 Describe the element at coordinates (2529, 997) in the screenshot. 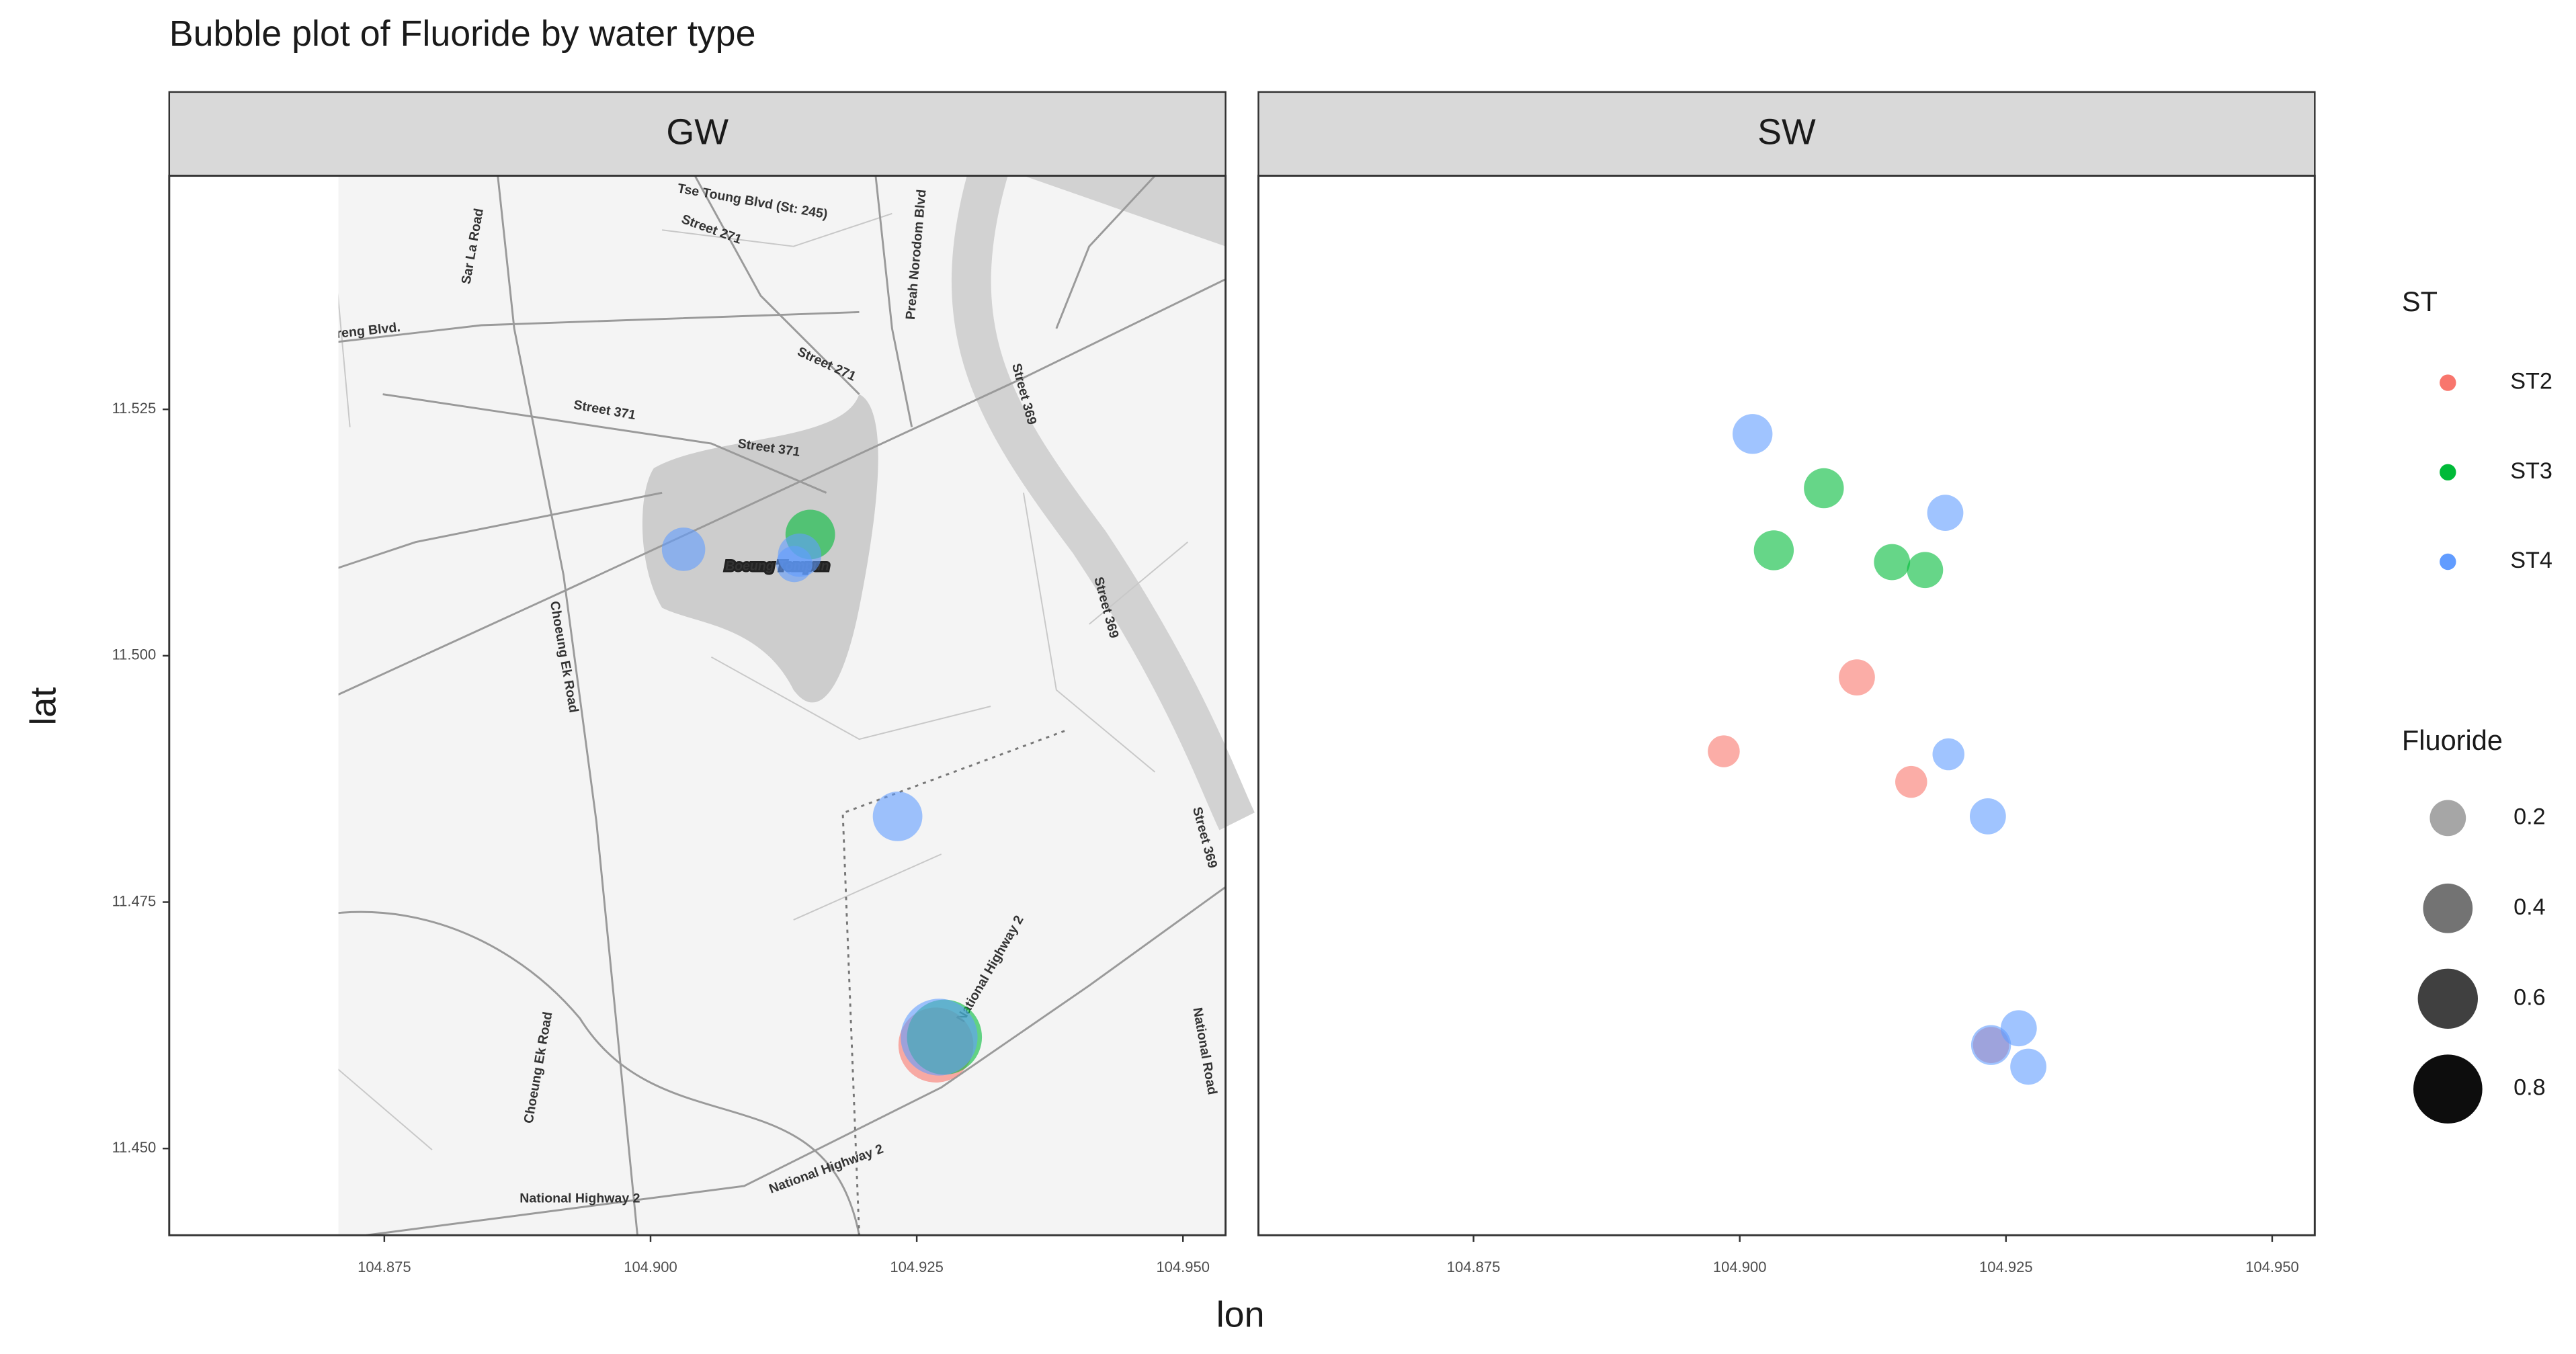

I see `size-legend-label: 0.6` at that location.